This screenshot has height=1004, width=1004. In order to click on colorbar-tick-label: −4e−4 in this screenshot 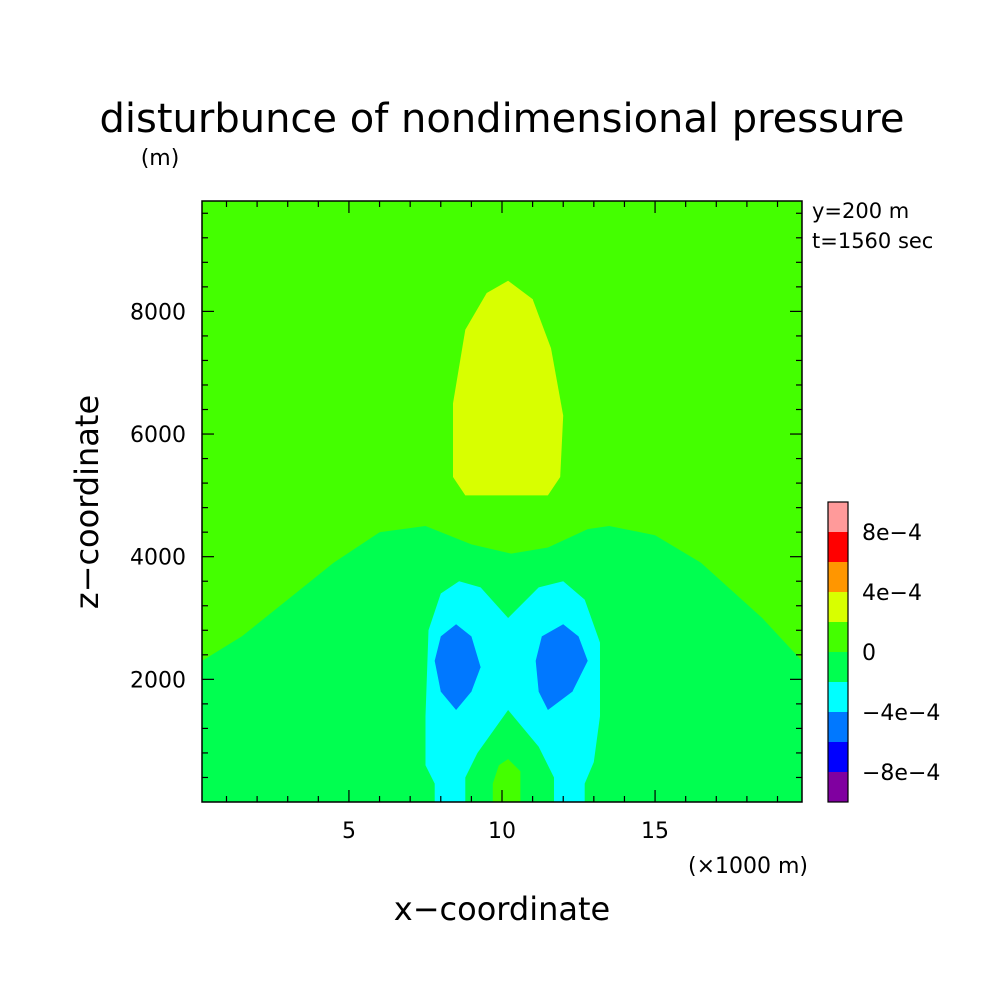, I will do `click(901, 713)`.